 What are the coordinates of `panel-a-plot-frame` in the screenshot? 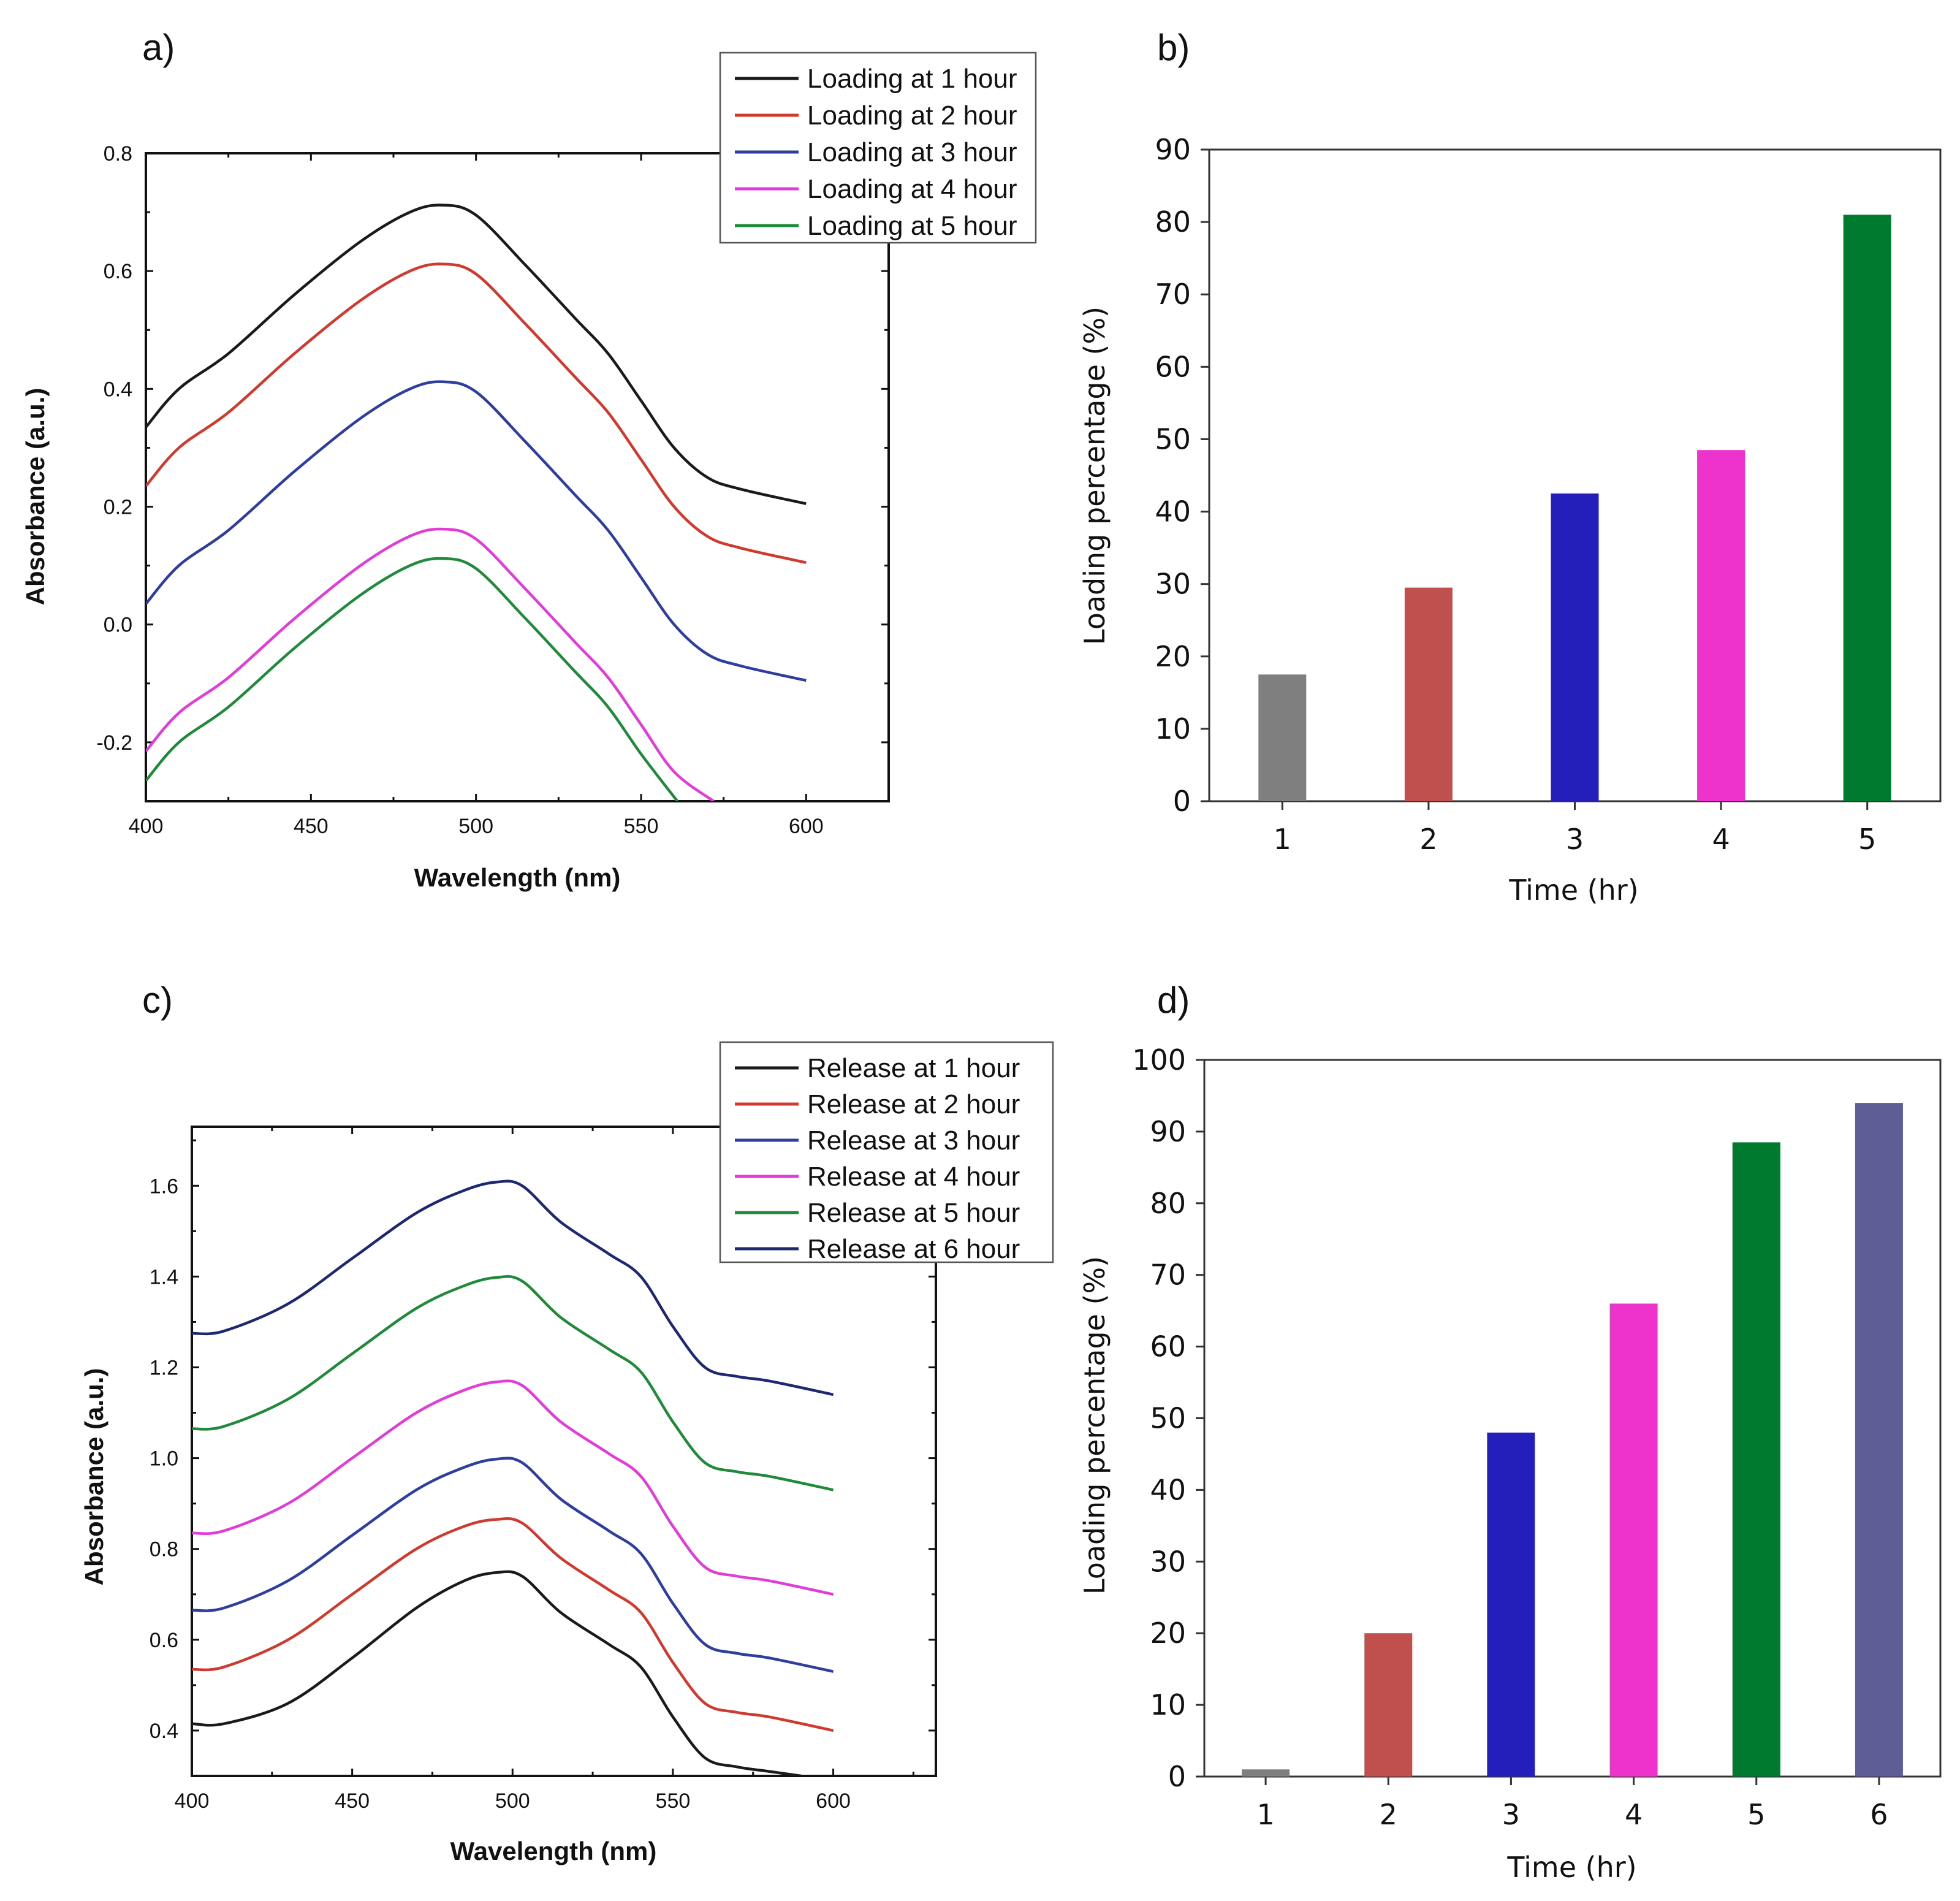 It's located at (517, 477).